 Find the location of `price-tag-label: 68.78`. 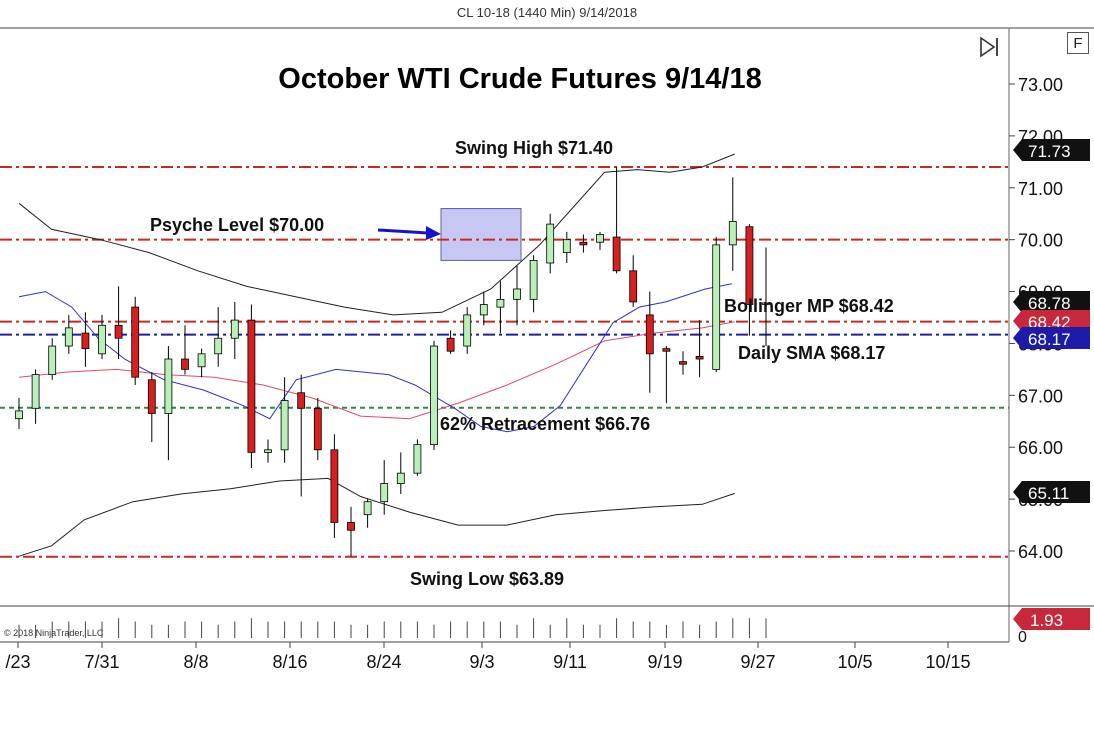

price-tag-label: 68.78 is located at coordinates (1049, 303).